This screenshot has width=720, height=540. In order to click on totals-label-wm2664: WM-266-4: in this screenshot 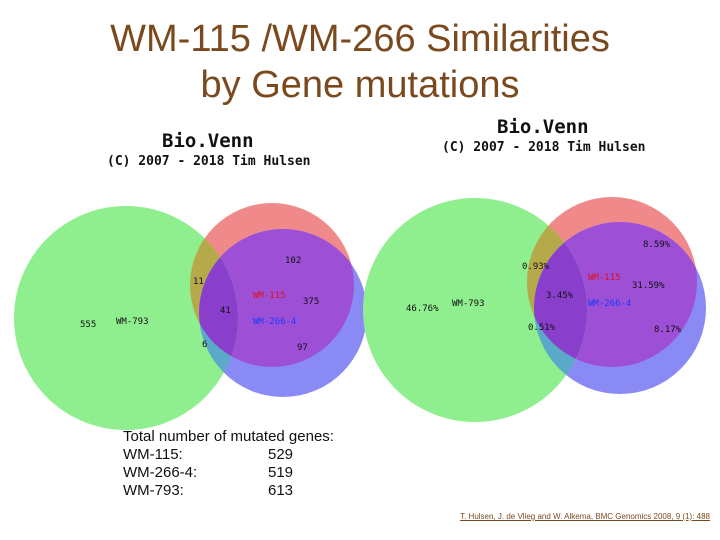, I will do `click(160, 472)`.